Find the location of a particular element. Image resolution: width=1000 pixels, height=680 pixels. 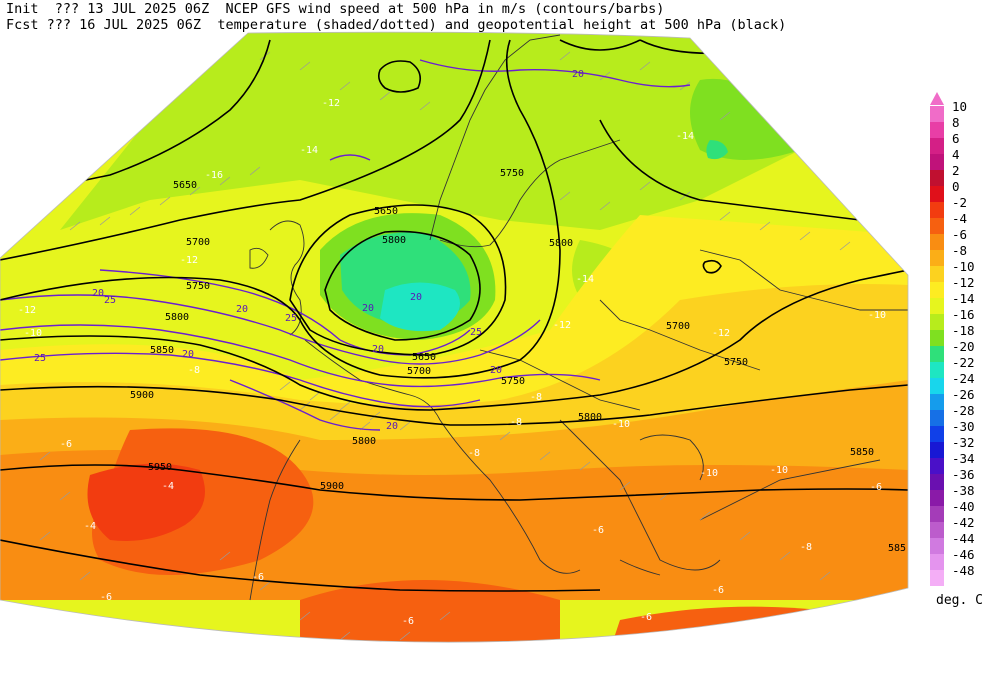

legend-label: -38 is located at coordinates (963, 490).